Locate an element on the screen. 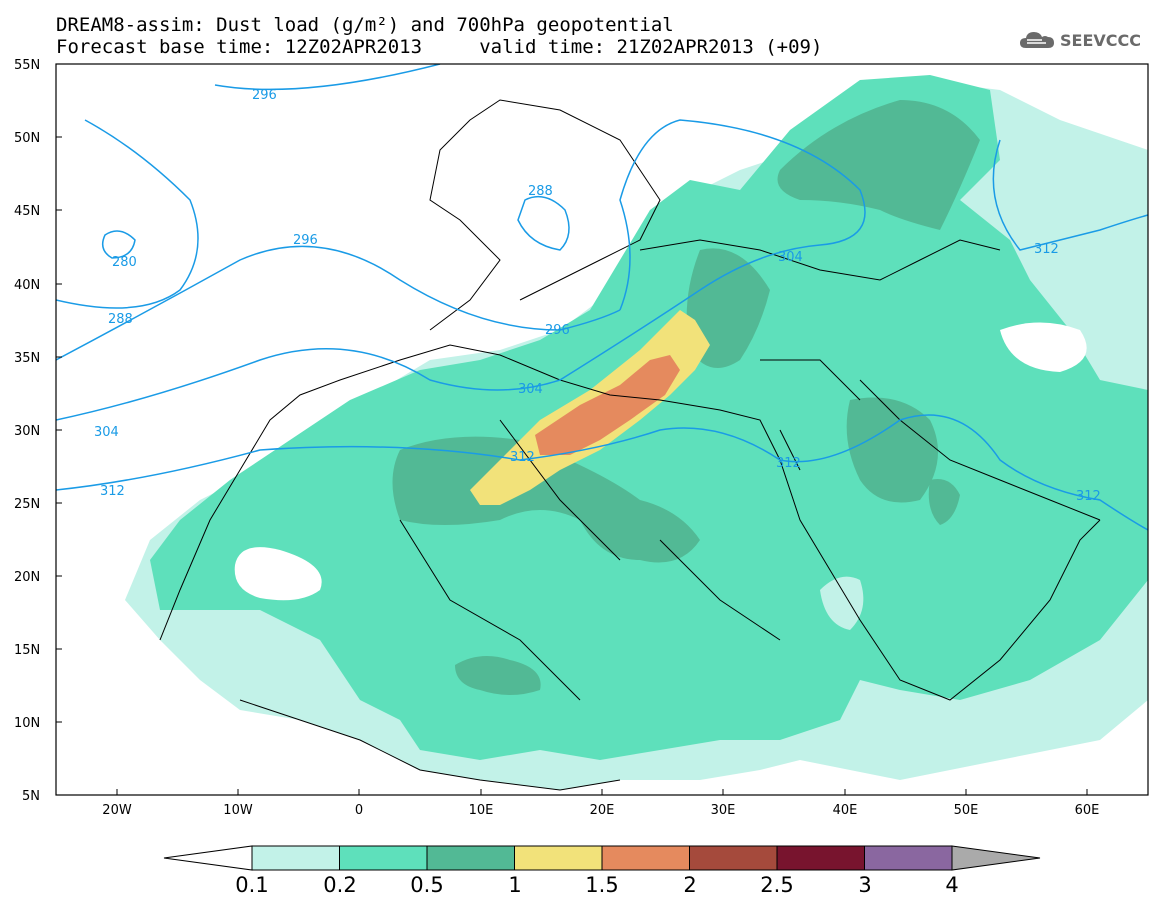 The height and width of the screenshot is (907, 1165). lon-label-0: 0 is located at coordinates (359, 810).